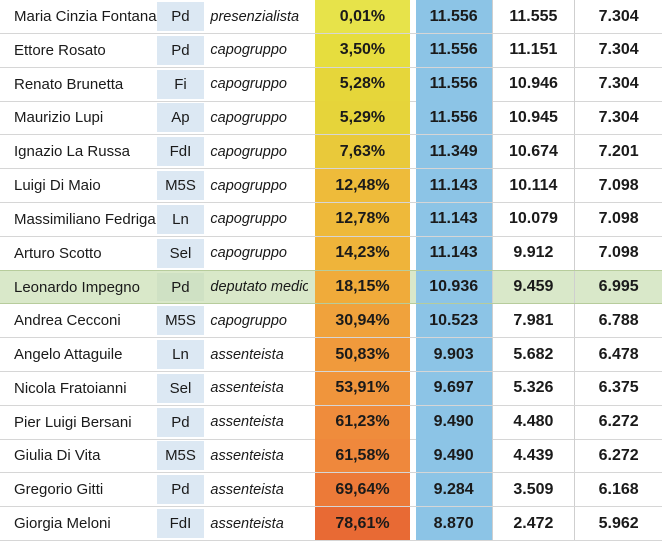 Image resolution: width=662 pixels, height=541 pixels. What do you see at coordinates (618, 489) in the screenshot?
I see `amount-column-3: 6.168` at bounding box center [618, 489].